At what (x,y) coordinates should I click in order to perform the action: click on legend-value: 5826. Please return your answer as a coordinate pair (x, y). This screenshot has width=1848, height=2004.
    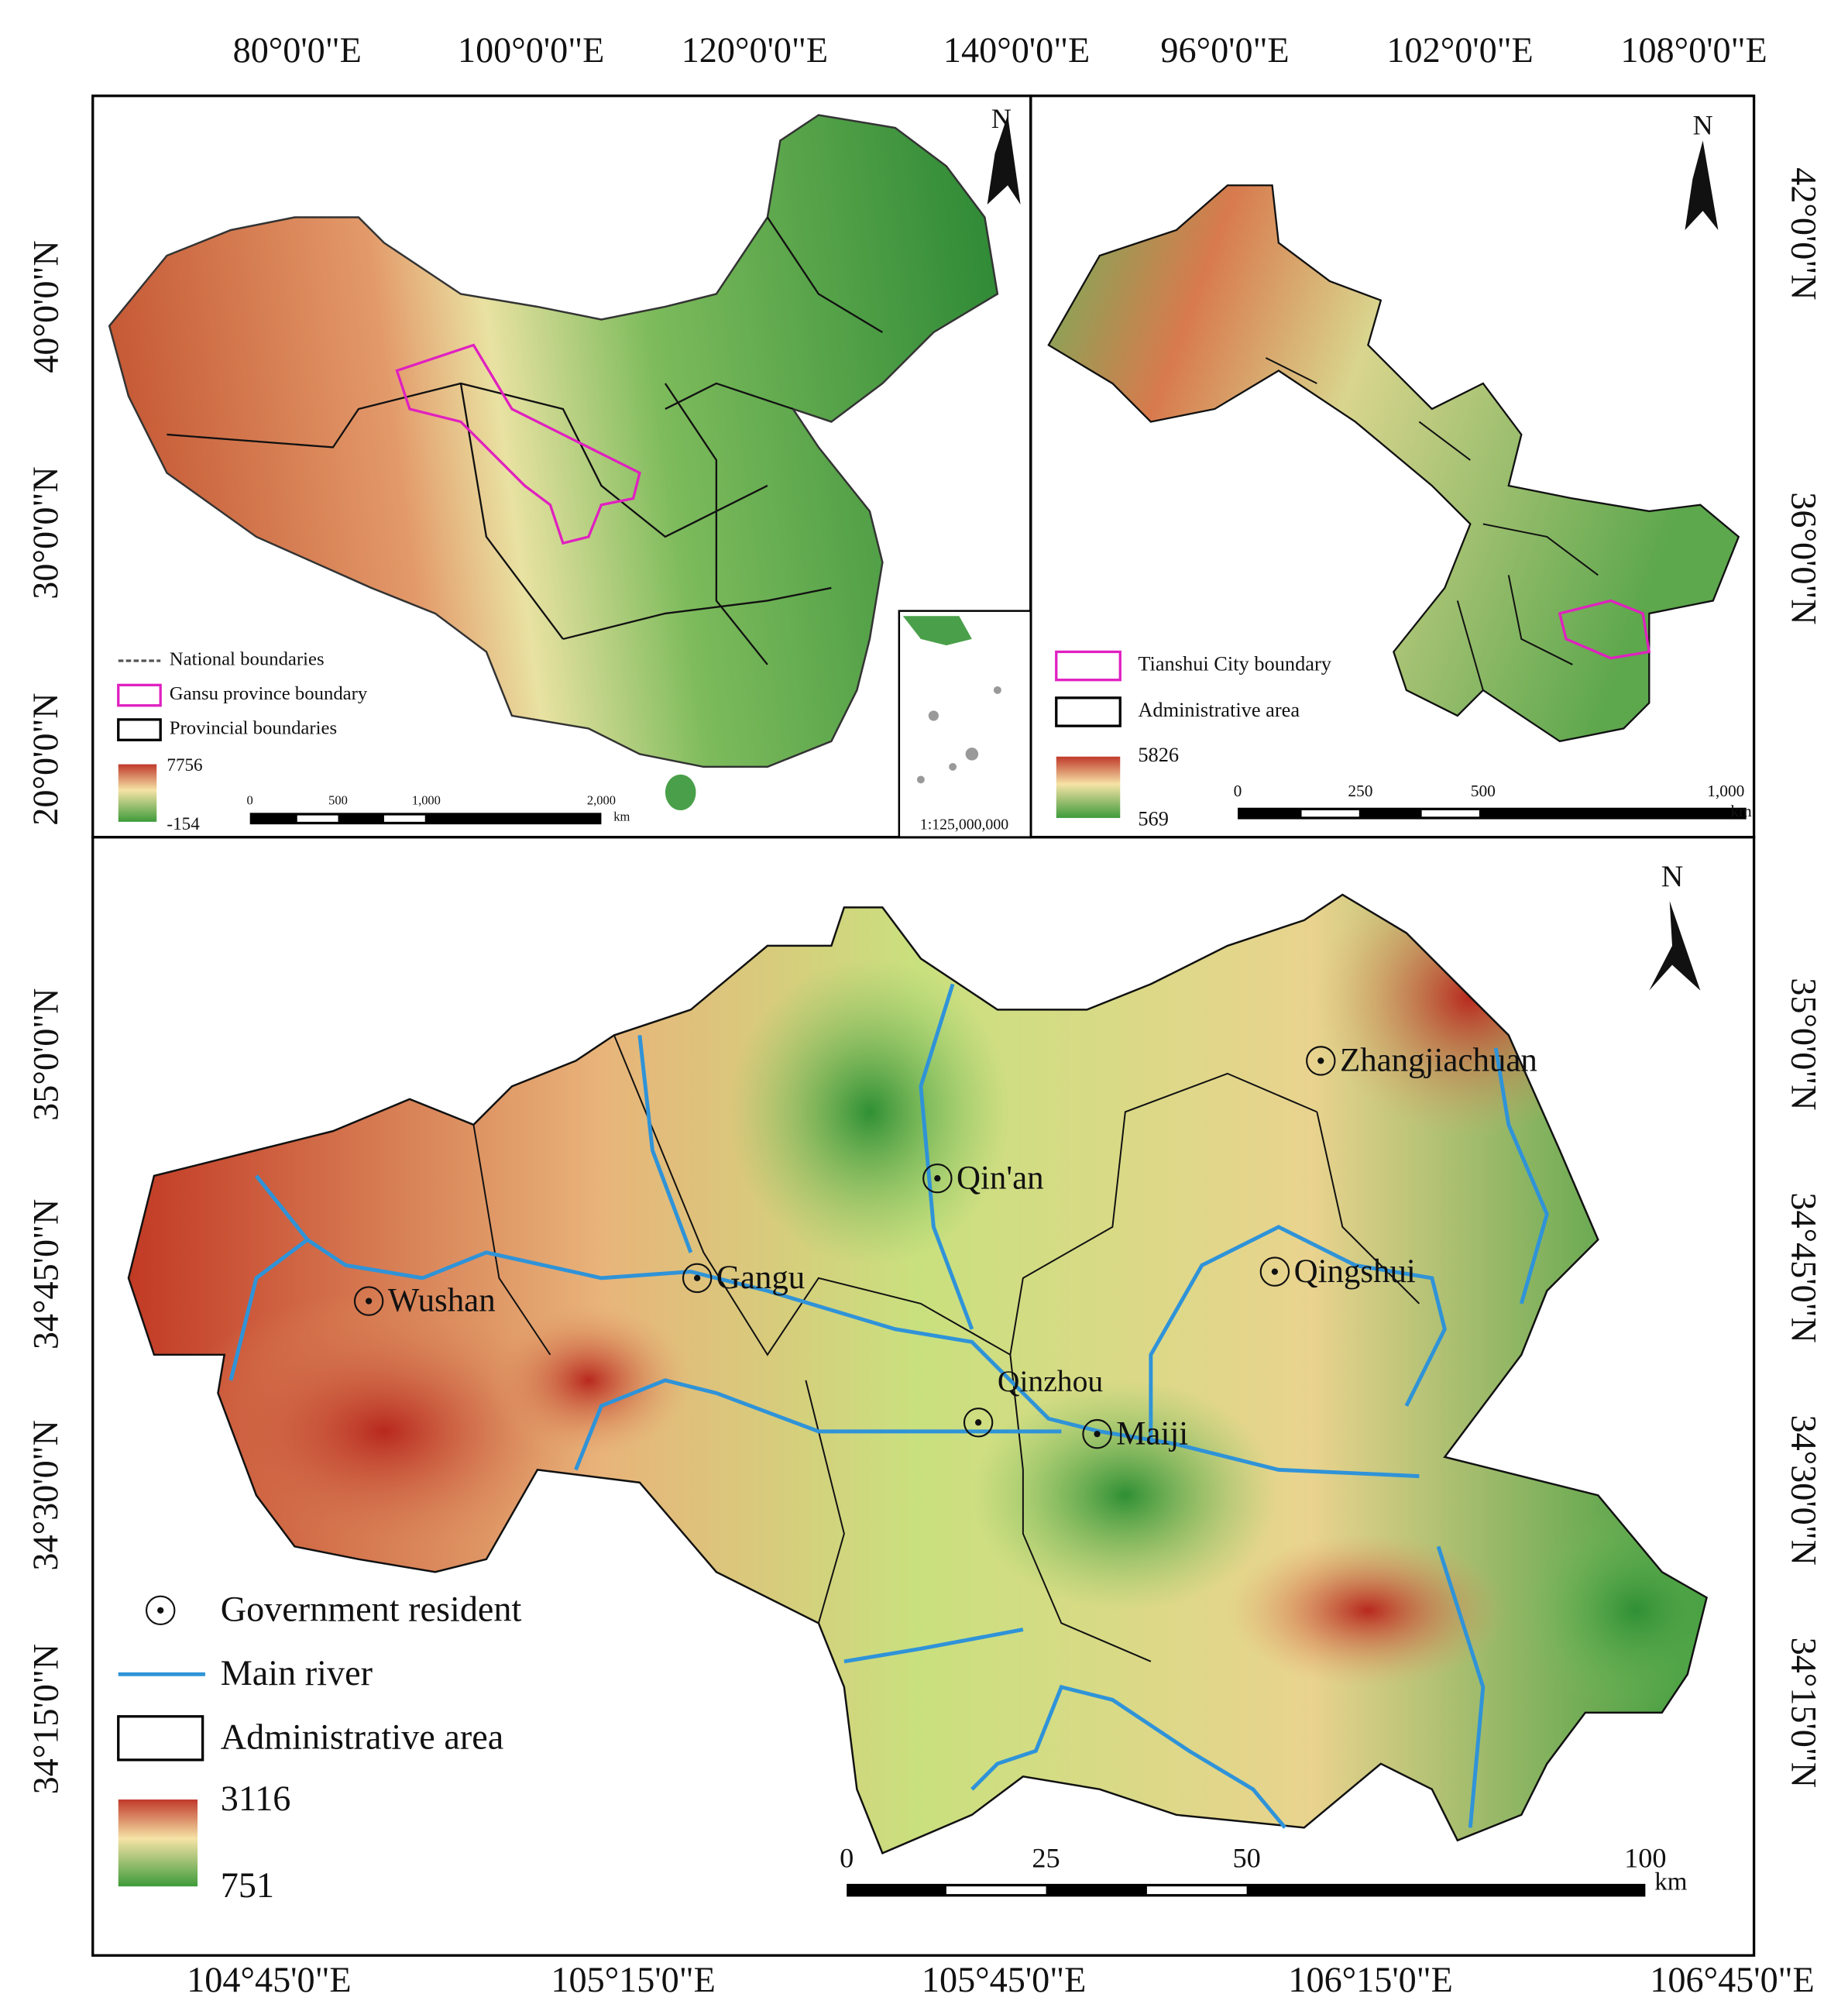
    Looking at the image, I should click on (1158, 754).